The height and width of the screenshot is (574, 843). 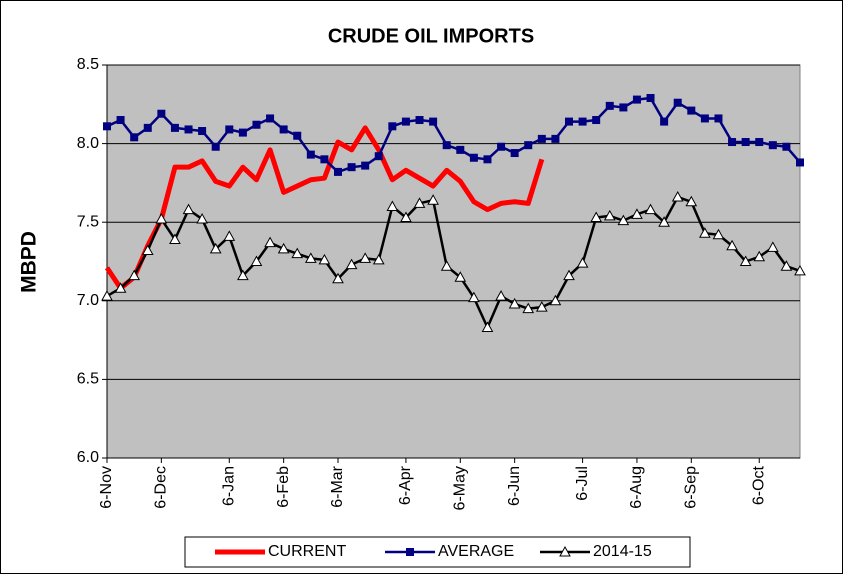 I want to click on legend-box, so click(x=437, y=552).